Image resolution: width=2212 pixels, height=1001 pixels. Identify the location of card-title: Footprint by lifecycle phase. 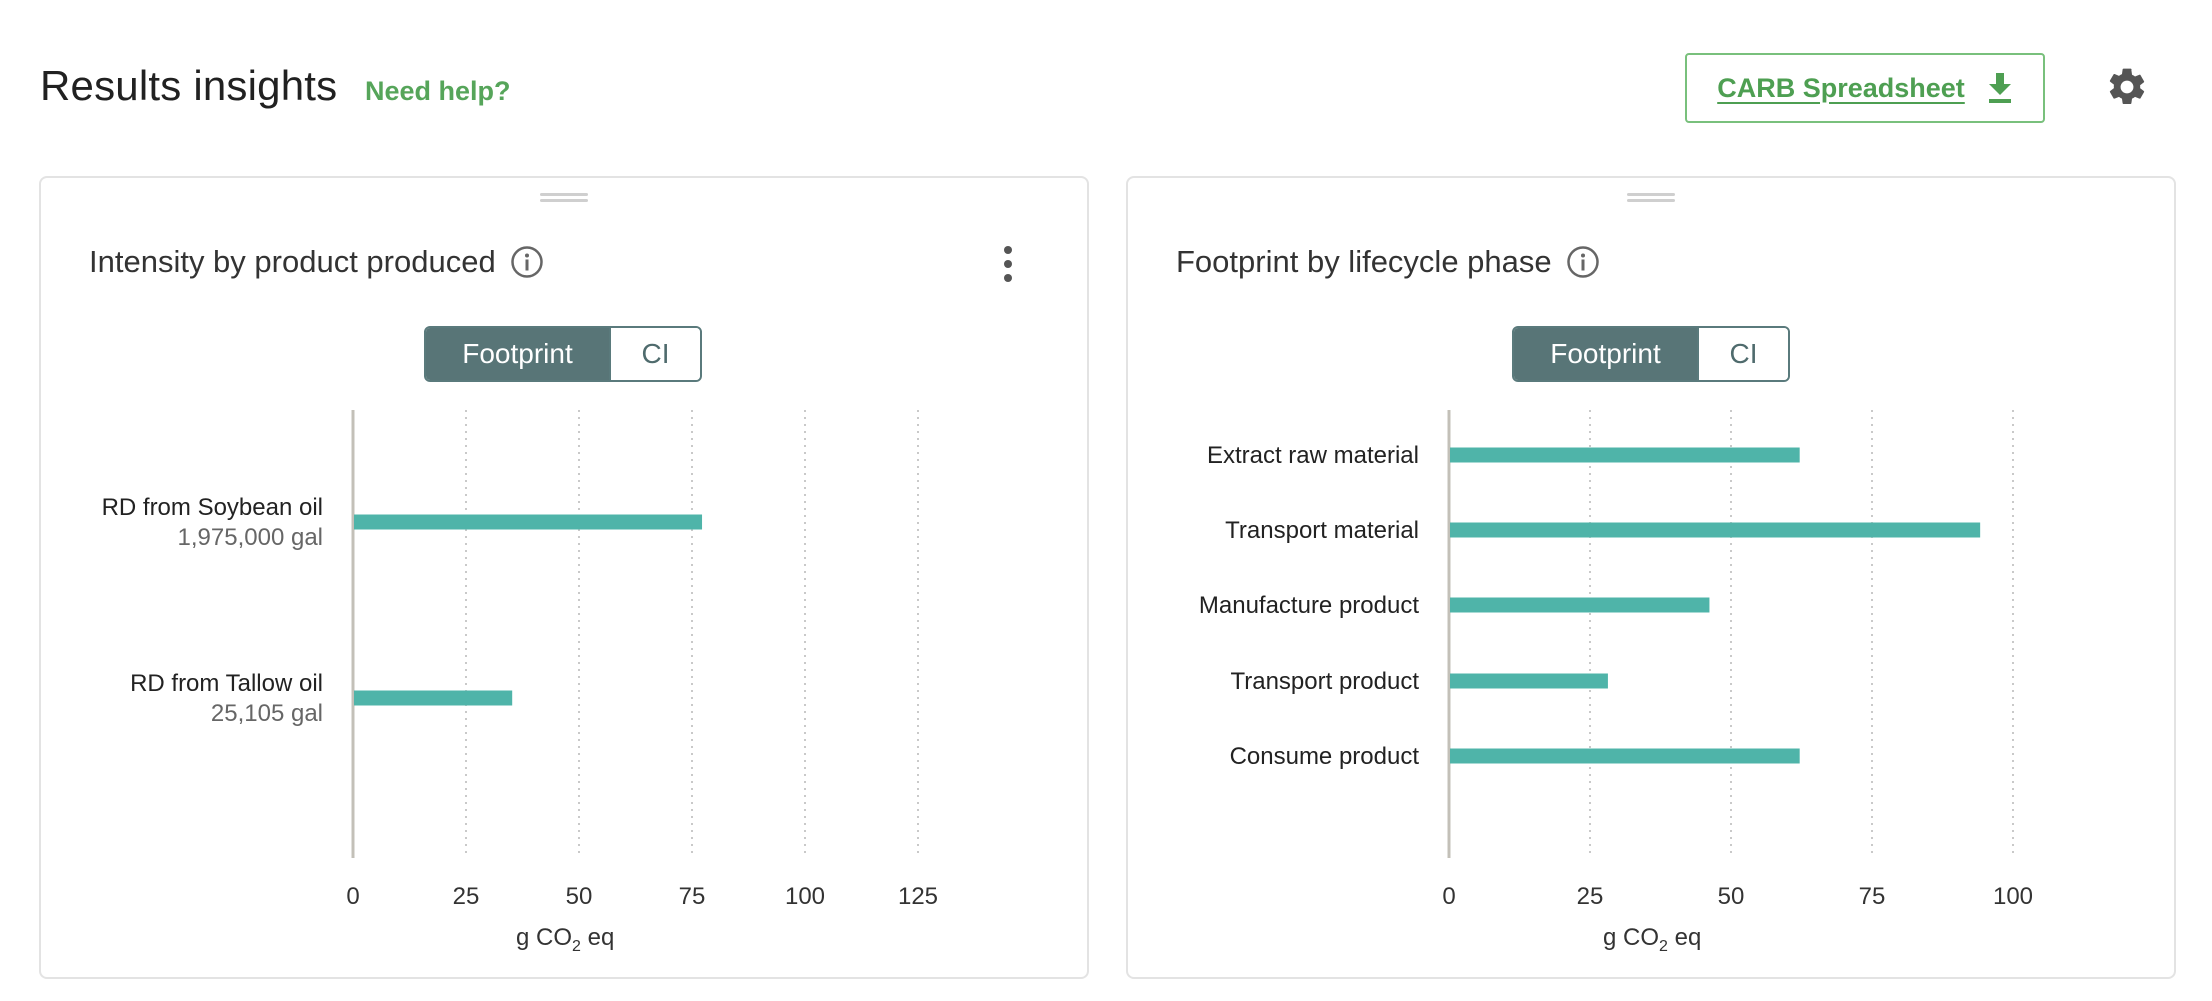
(1388, 262).